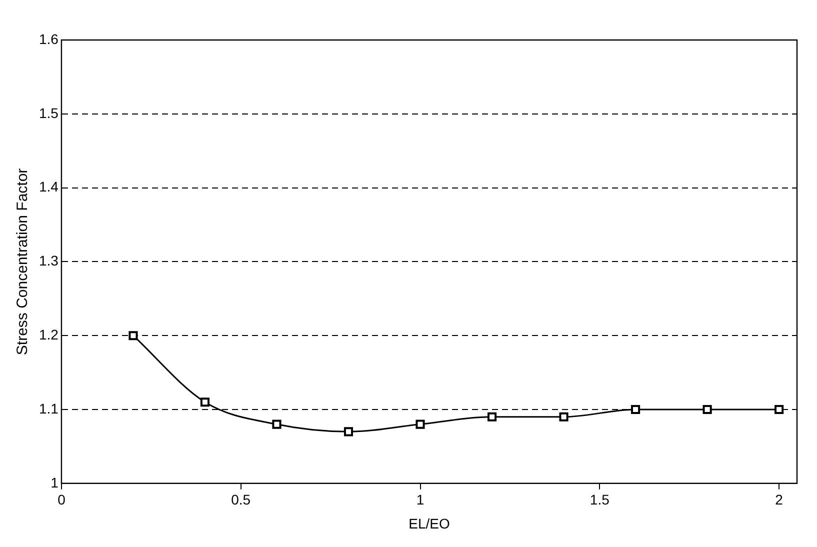 This screenshot has height=547, width=817. I want to click on y-tick-label: 1.5, so click(48, 112).